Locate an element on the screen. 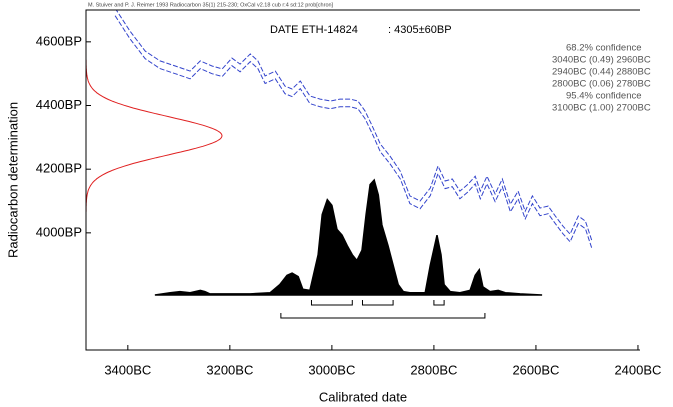  chart-subtitle: : 4305±60BP is located at coordinates (420, 30).